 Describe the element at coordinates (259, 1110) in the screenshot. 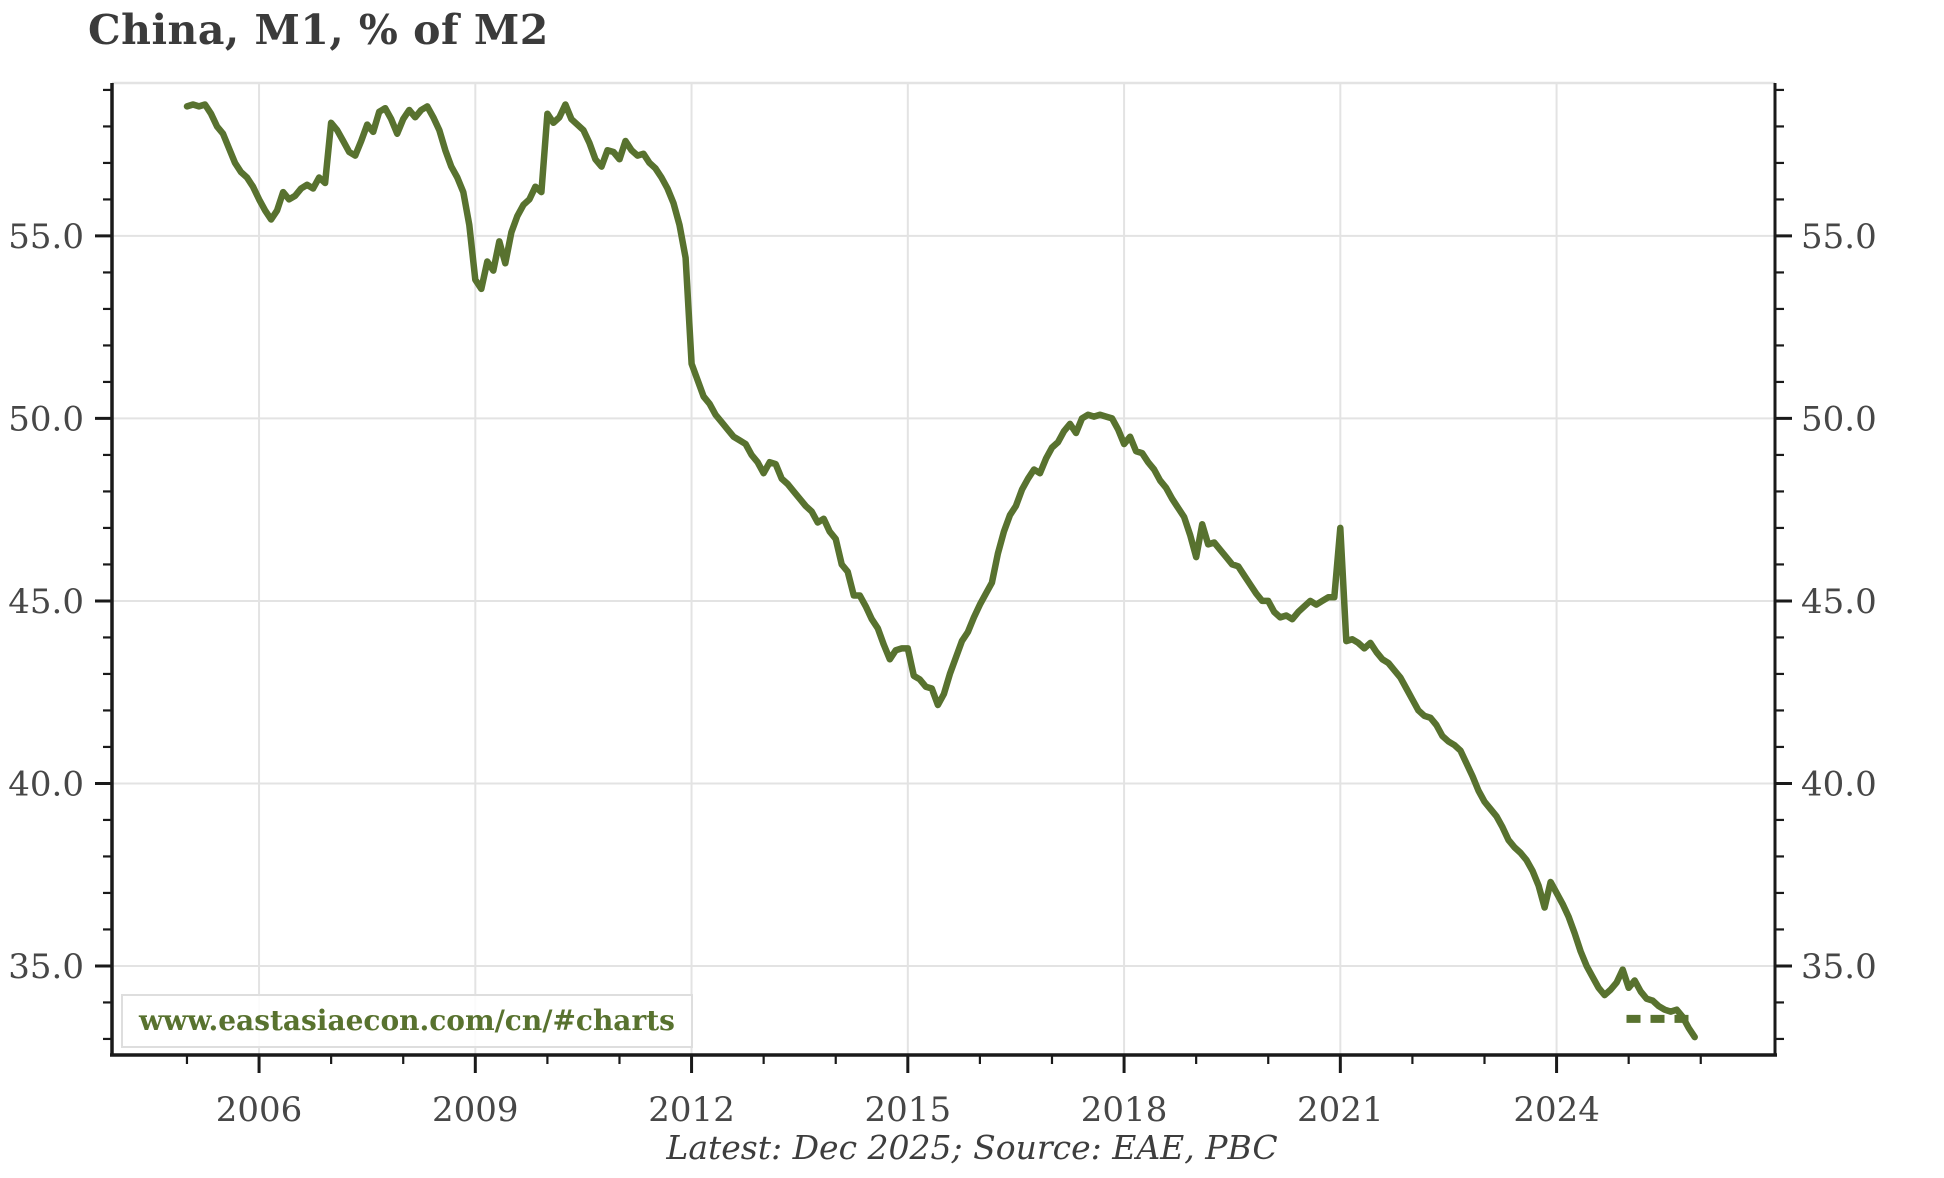

I see `x-axis-label: 2006` at that location.